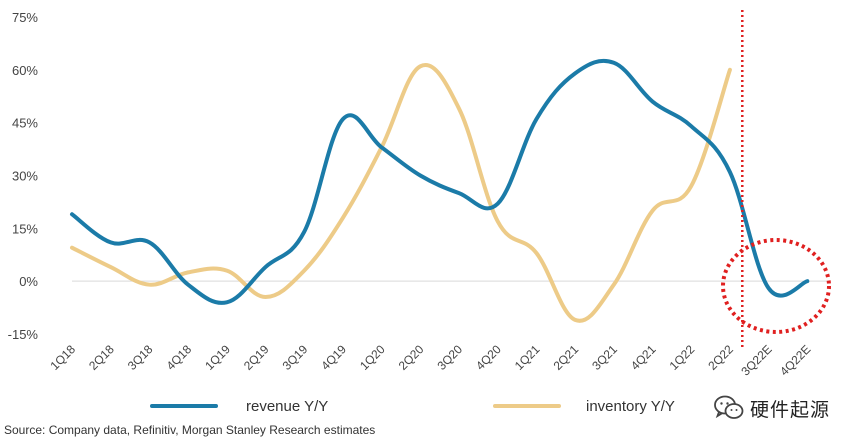  I want to click on x-tick-label: 1Q18, so click(62, 357).